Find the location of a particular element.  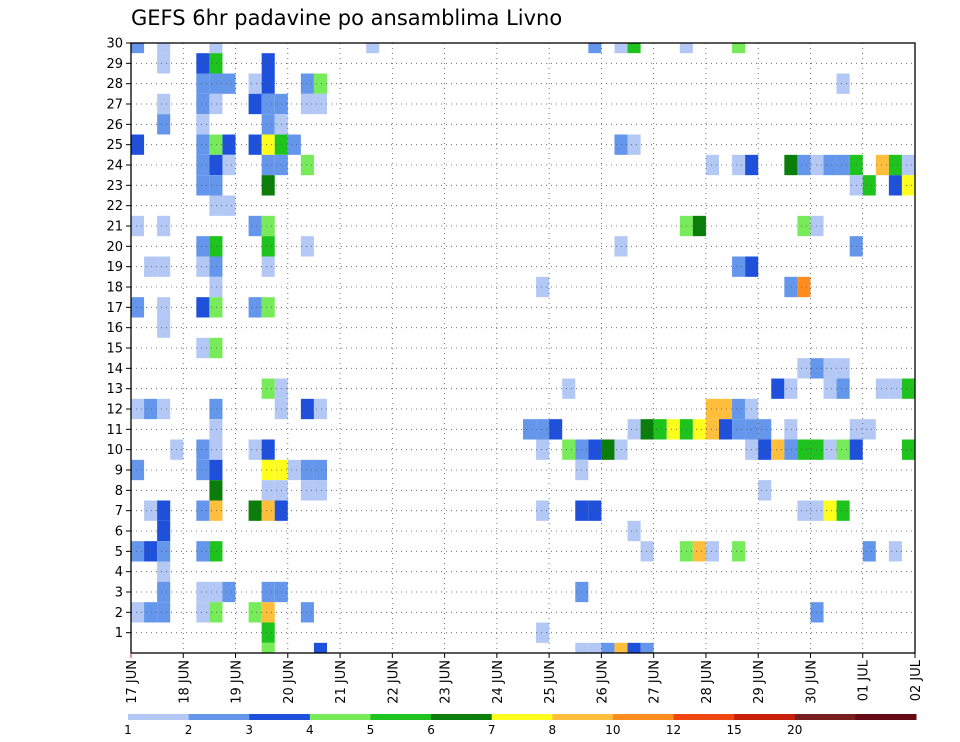

colorbar-label: 3 is located at coordinates (249, 730).